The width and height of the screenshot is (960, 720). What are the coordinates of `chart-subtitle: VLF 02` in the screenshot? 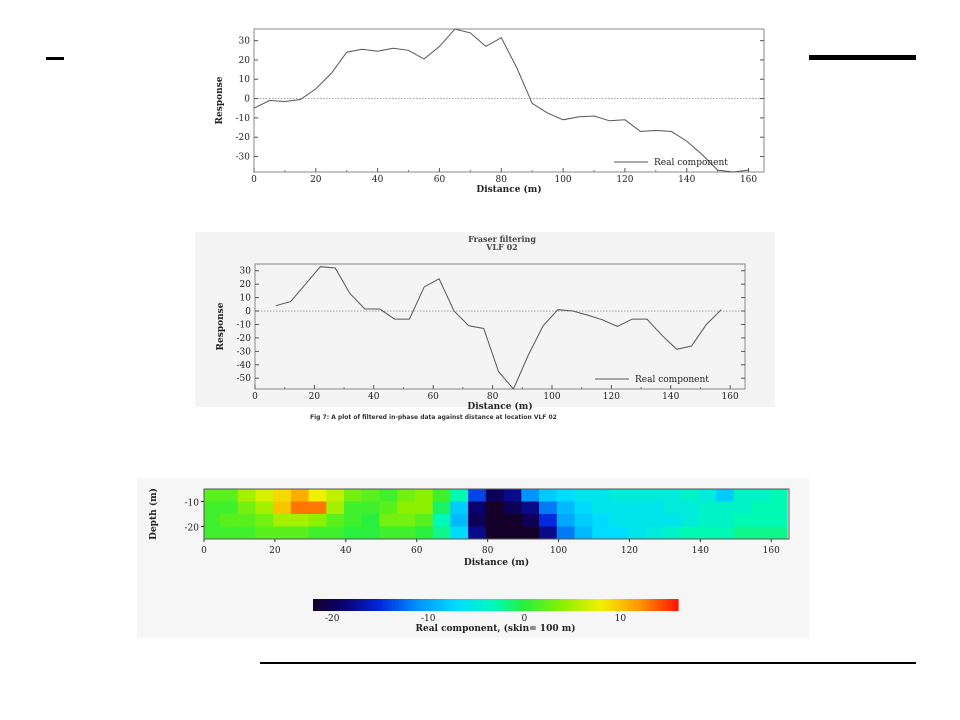 It's located at (501, 247).